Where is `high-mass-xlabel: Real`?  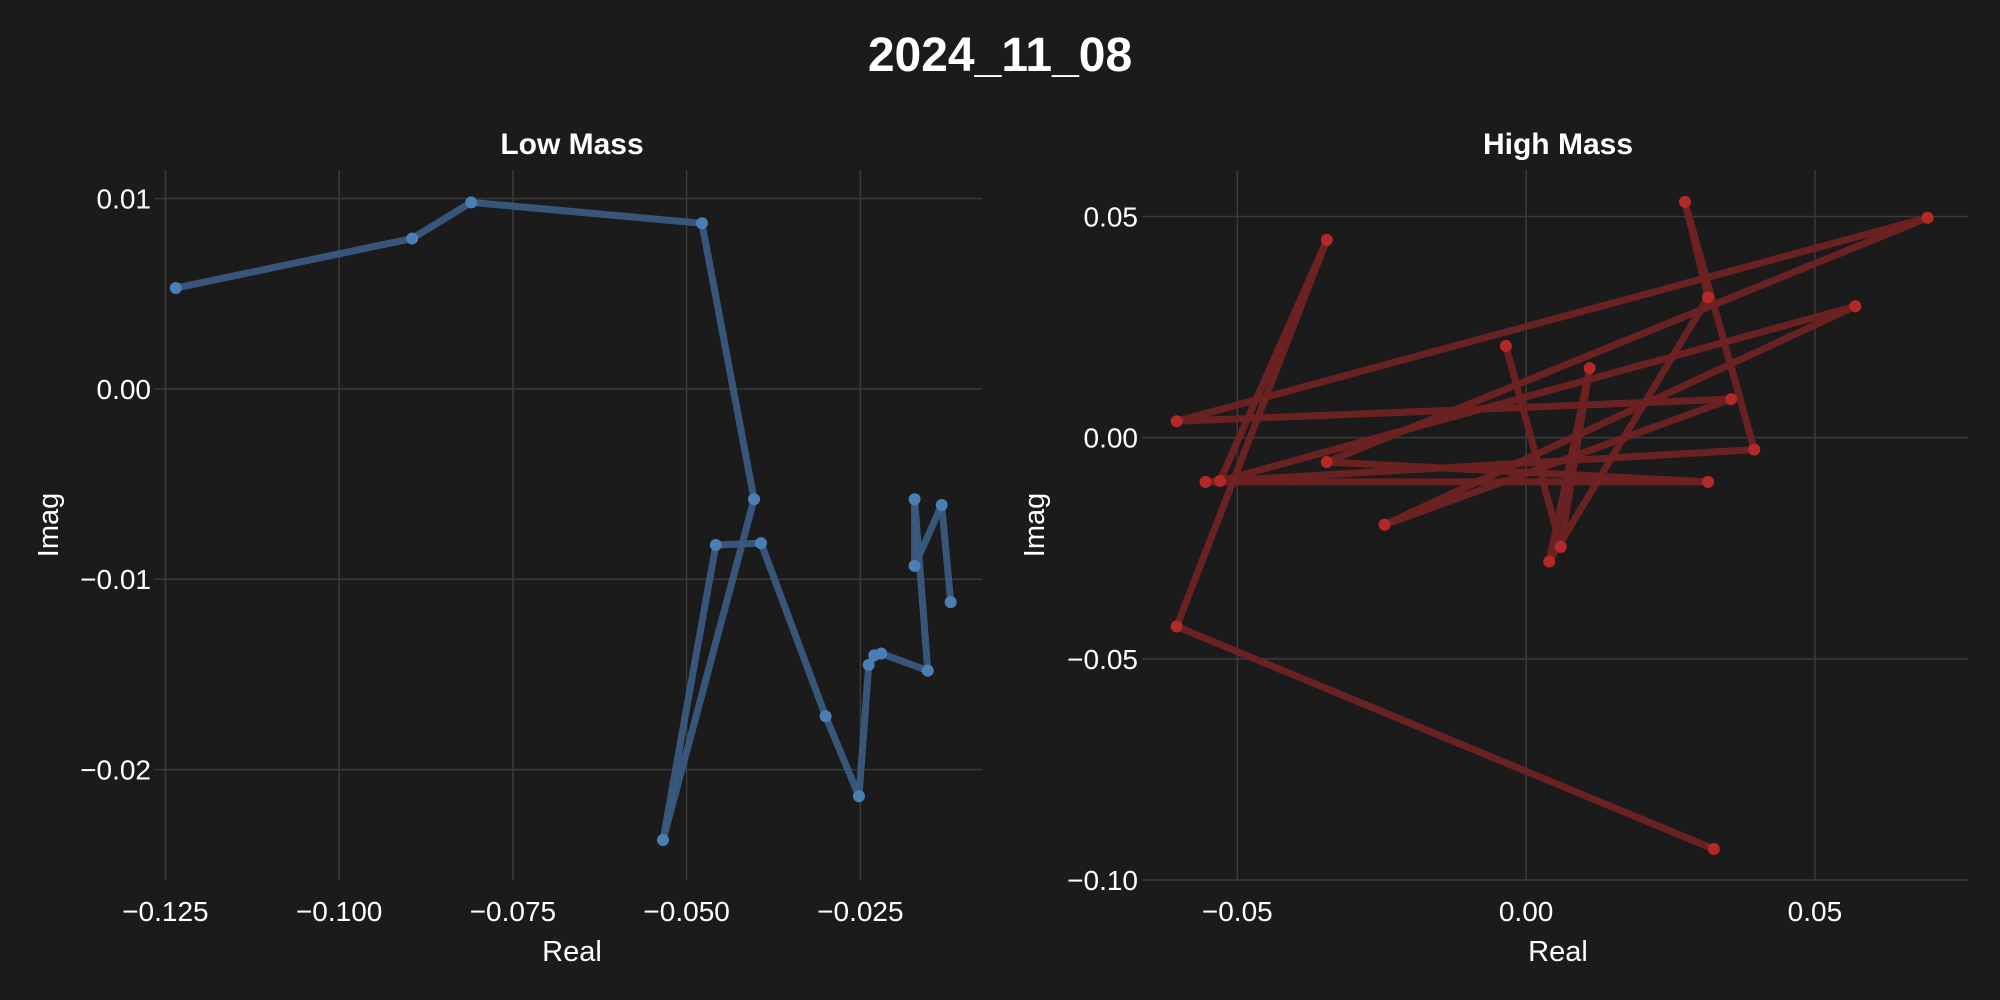 high-mass-xlabel: Real is located at coordinates (1558, 952).